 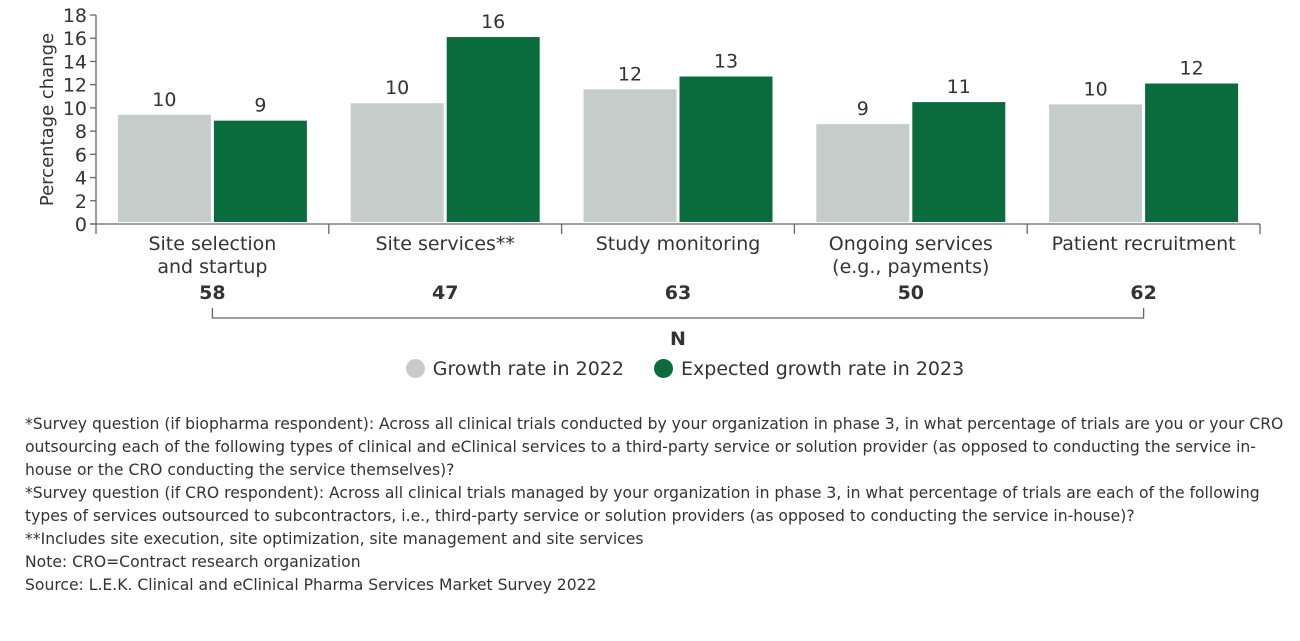 What do you see at coordinates (911, 293) in the screenshot?
I see `n-value: 50` at bounding box center [911, 293].